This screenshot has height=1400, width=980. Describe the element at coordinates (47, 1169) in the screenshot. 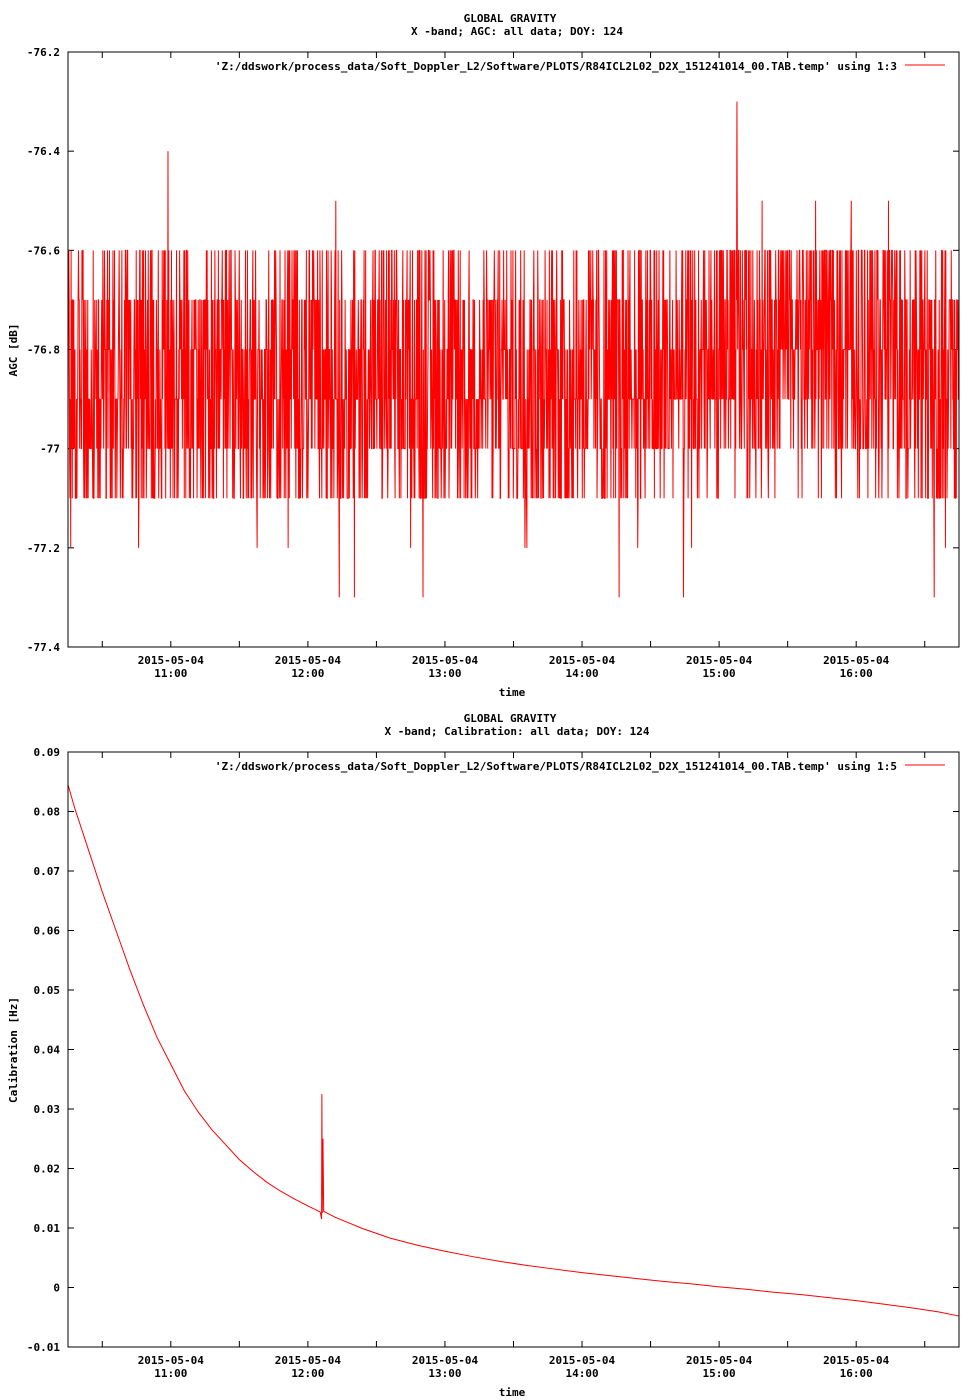

I see `y-tick-label: 0.02` at that location.